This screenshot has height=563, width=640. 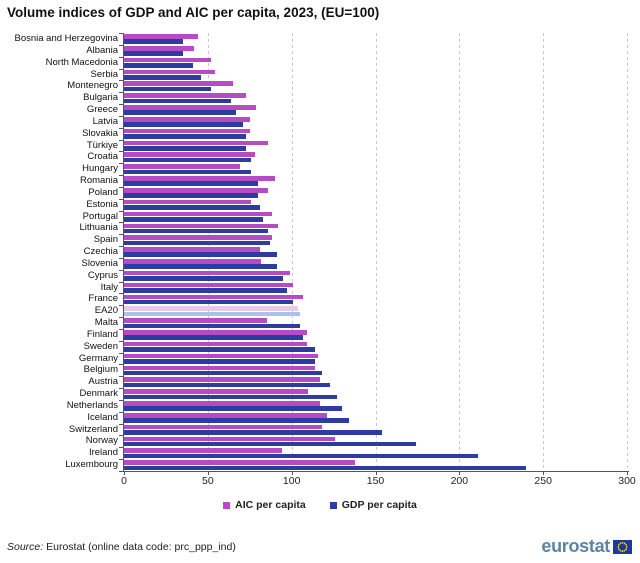 What do you see at coordinates (103, 382) in the screenshot?
I see `category-label: Austria` at bounding box center [103, 382].